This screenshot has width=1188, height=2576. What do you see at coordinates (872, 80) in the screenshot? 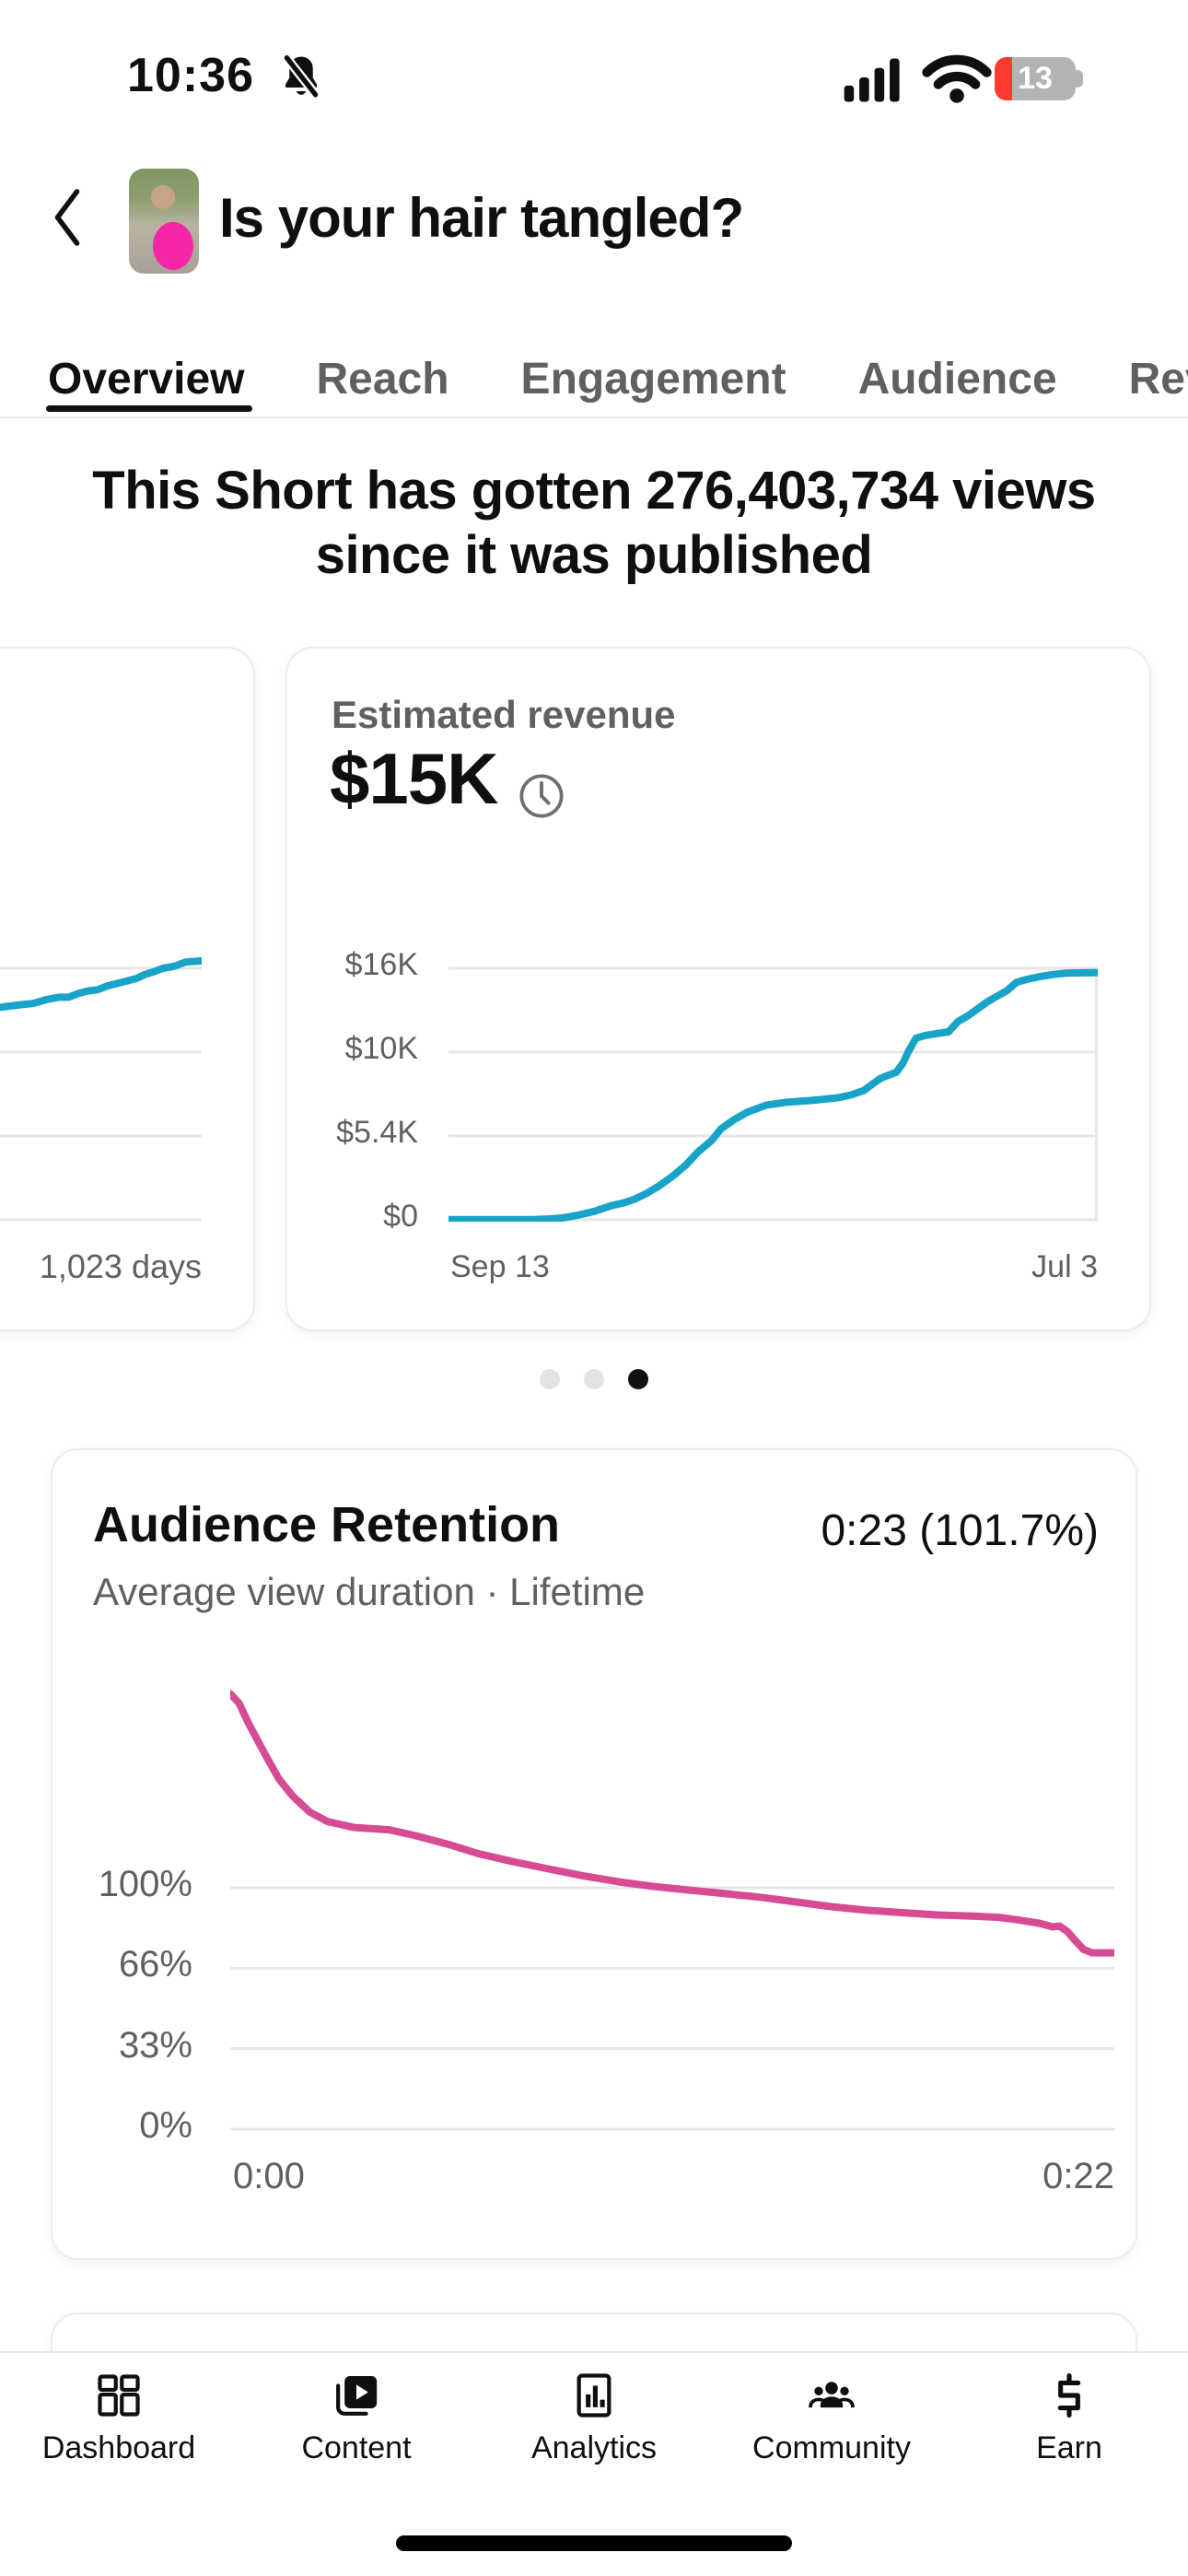
I see `cellular-signal-icon` at bounding box center [872, 80].